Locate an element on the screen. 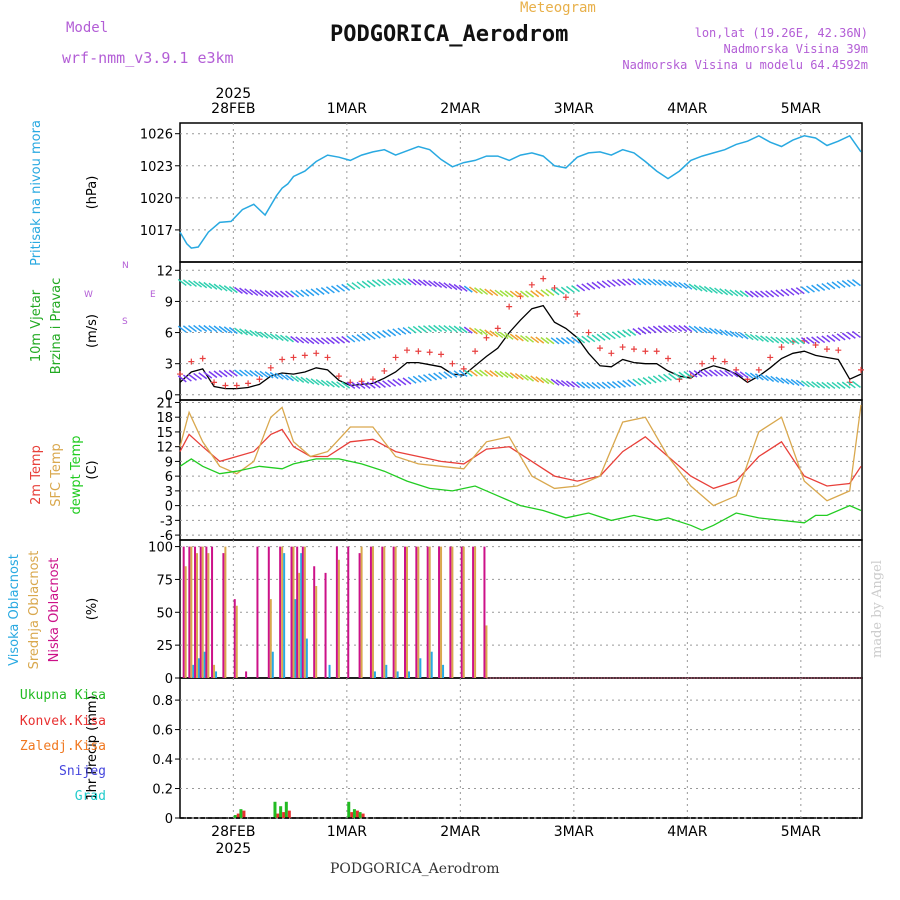 The height and width of the screenshot is (900, 900). x-tick-label-bottom: 2MAR is located at coordinates (460, 832).